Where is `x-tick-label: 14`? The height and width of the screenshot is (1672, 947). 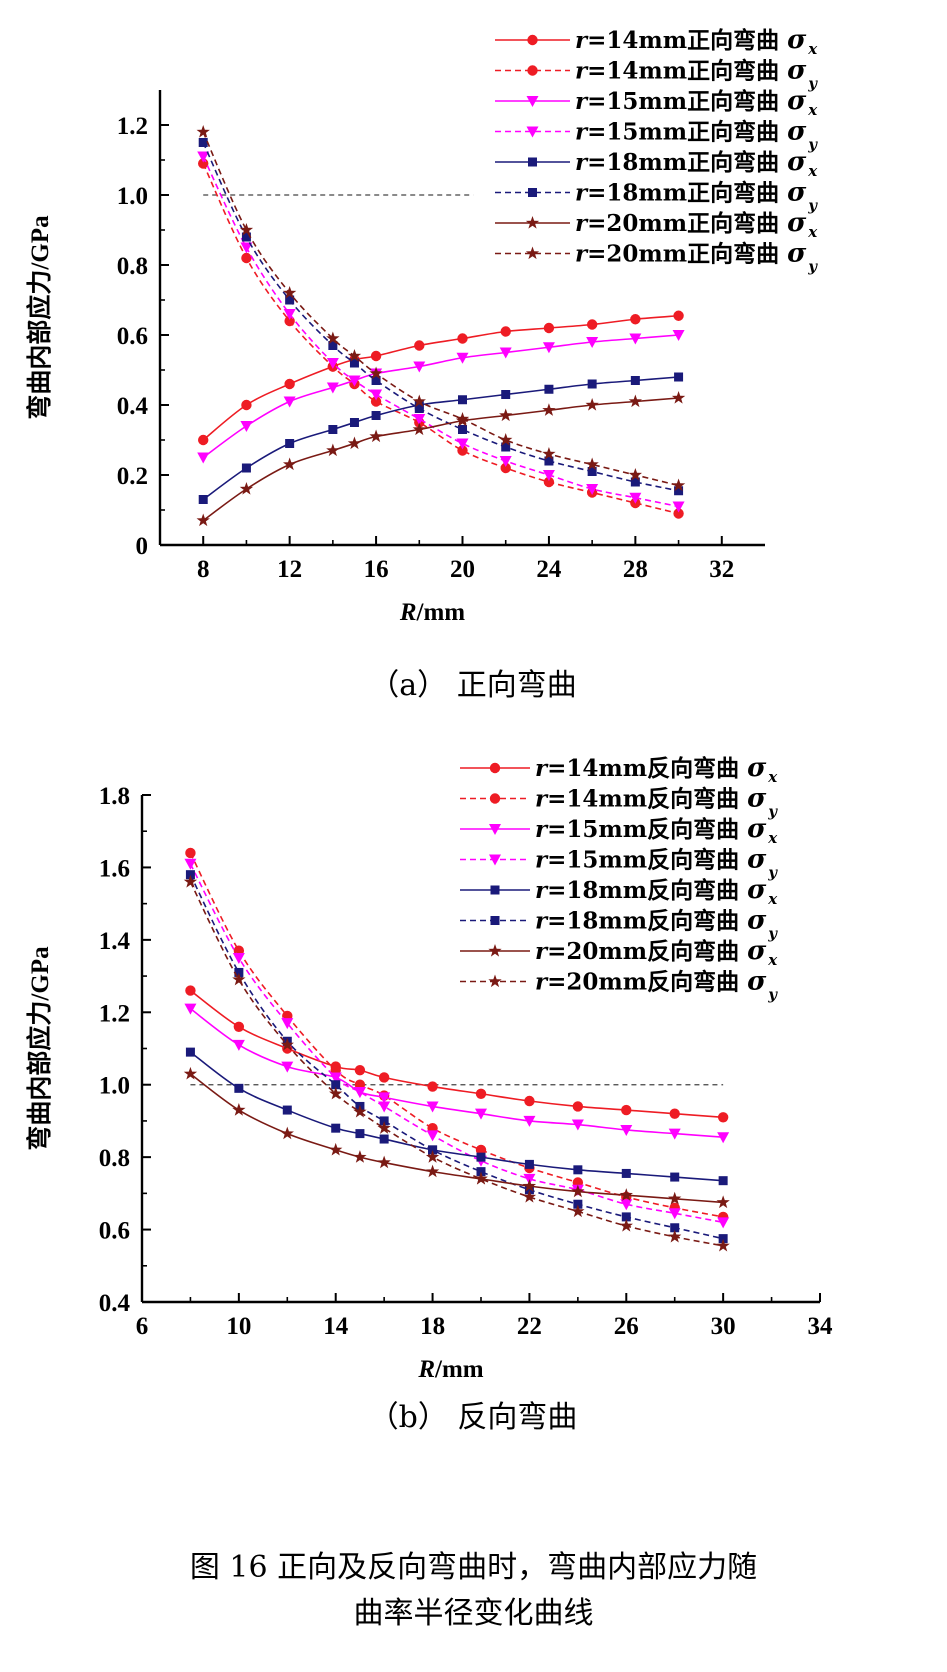 x-tick-label: 14 is located at coordinates (336, 1326).